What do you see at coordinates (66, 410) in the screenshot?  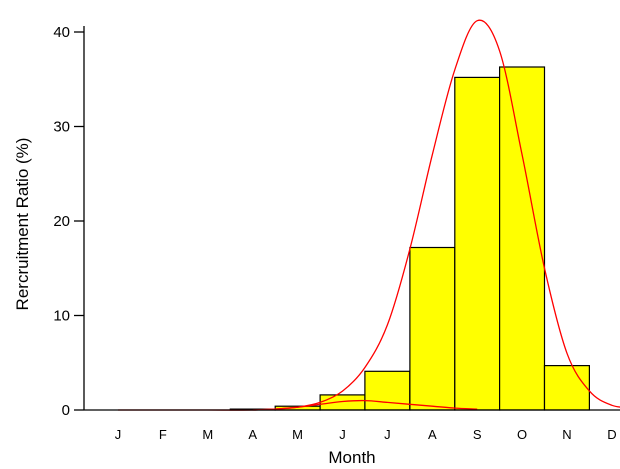 I see `y-tick-label-0: 0` at bounding box center [66, 410].